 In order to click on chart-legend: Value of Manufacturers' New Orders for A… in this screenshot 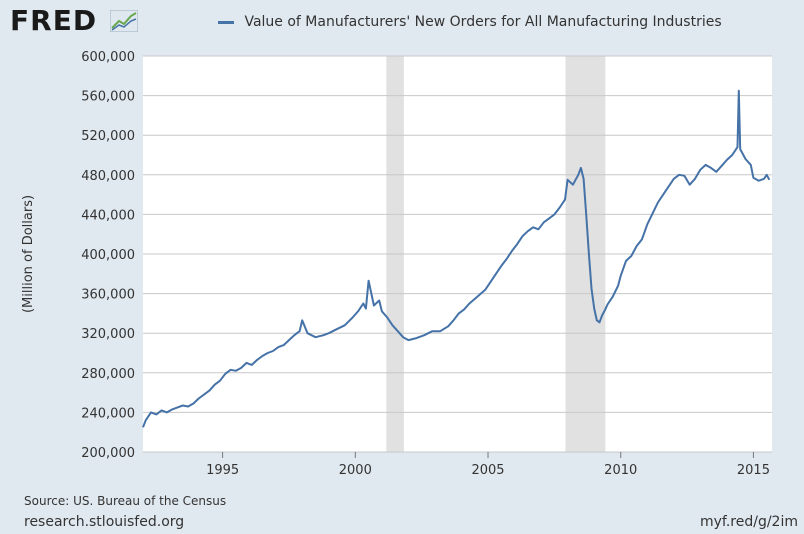, I will do `click(470, 22)`.